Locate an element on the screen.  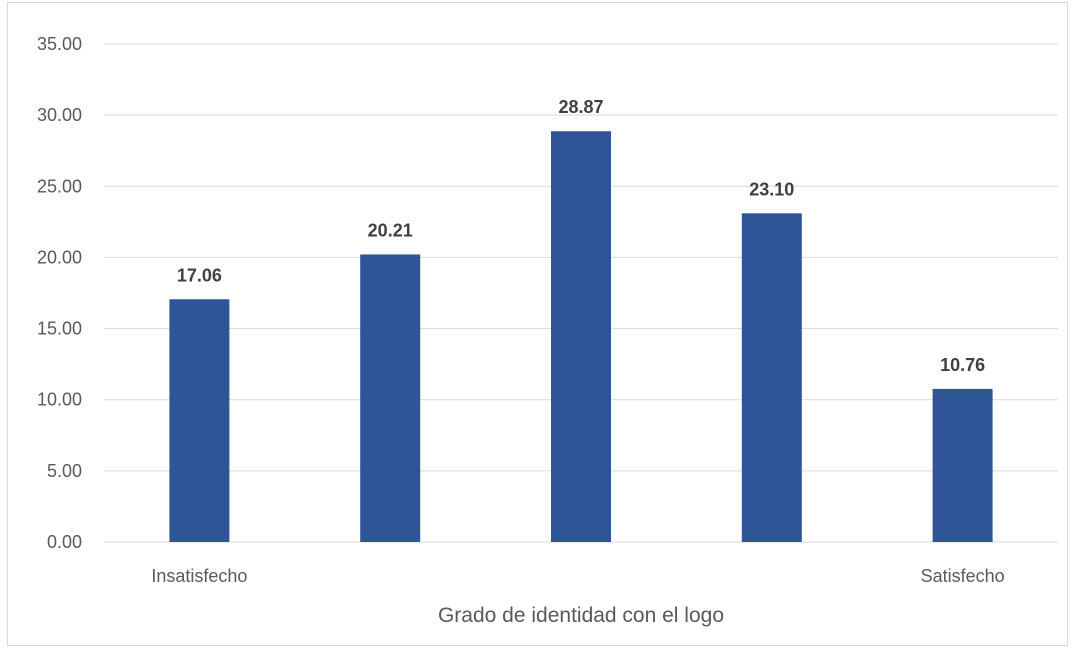
data-label: 28.87 is located at coordinates (580, 107).